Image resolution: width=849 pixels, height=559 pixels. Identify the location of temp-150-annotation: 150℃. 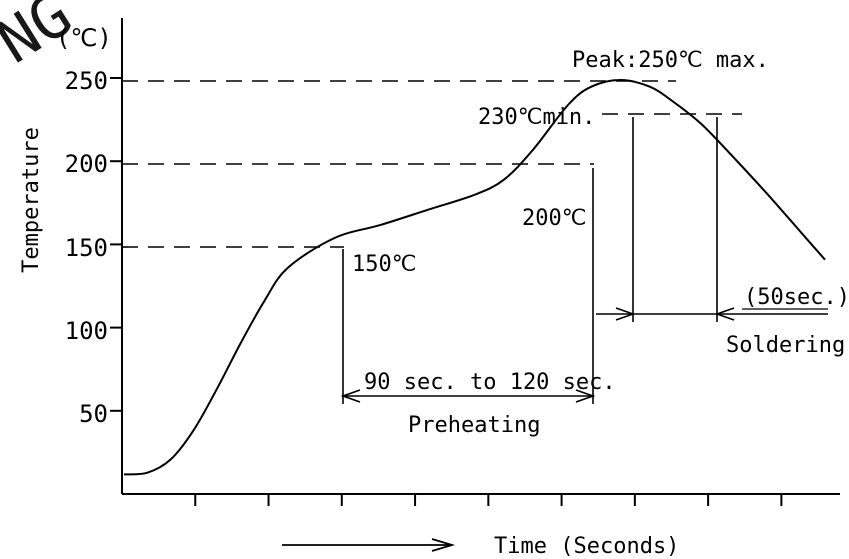
(384, 264).